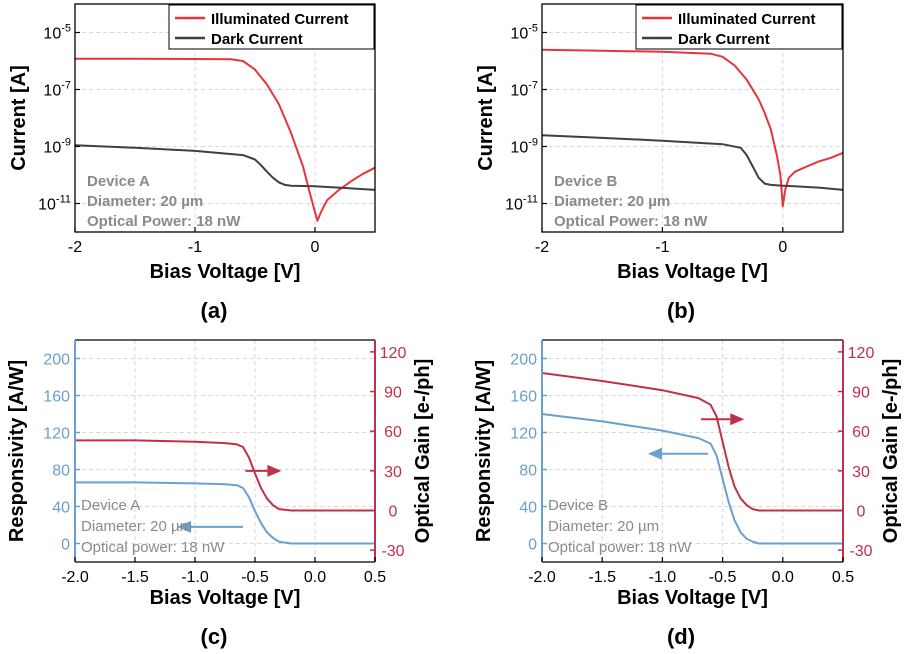  Describe the element at coordinates (225, 139) in the screenshot. I see `illuminated-current-line` at that location.